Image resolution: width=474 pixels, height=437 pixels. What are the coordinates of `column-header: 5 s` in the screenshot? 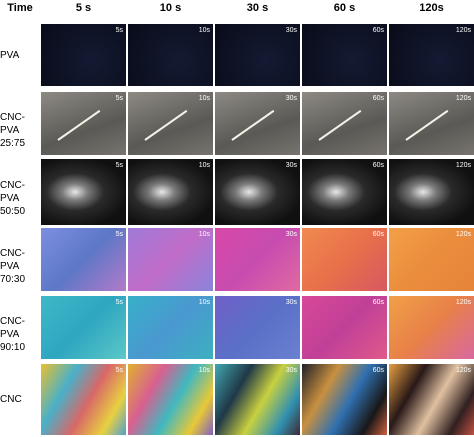 It's located at (83, 8).